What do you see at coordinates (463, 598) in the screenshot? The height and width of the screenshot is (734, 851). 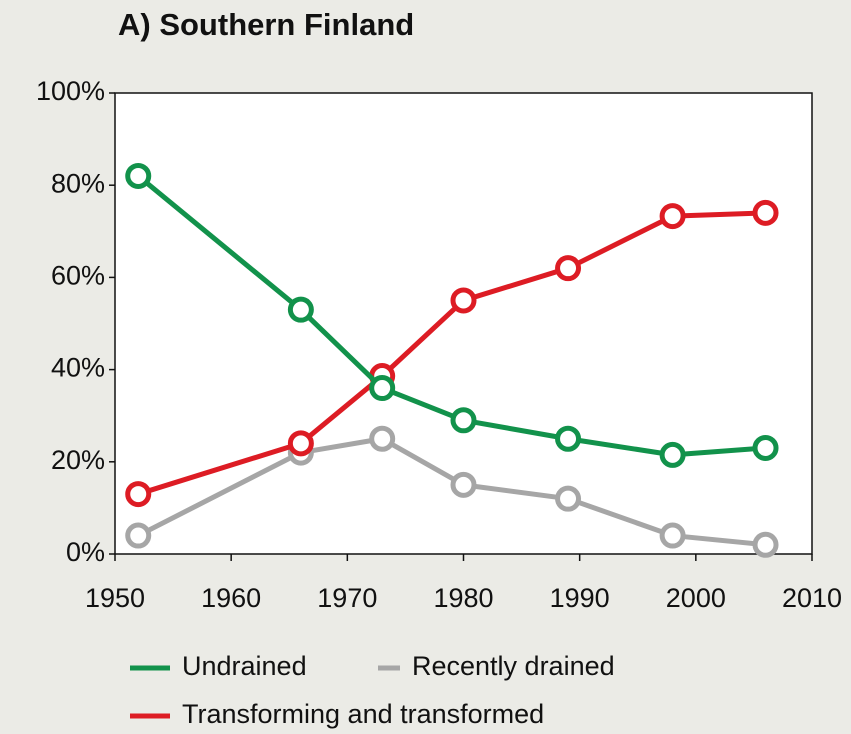 I see `x-tick-label: 1980` at bounding box center [463, 598].